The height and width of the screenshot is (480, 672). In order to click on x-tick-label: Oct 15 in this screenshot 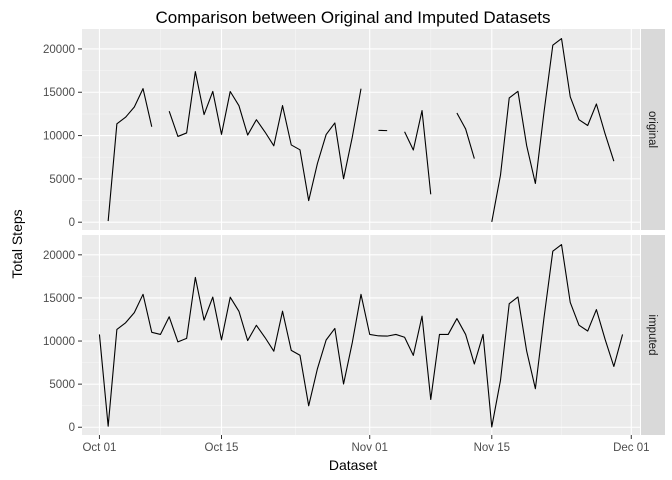, I will do `click(222, 448)`.